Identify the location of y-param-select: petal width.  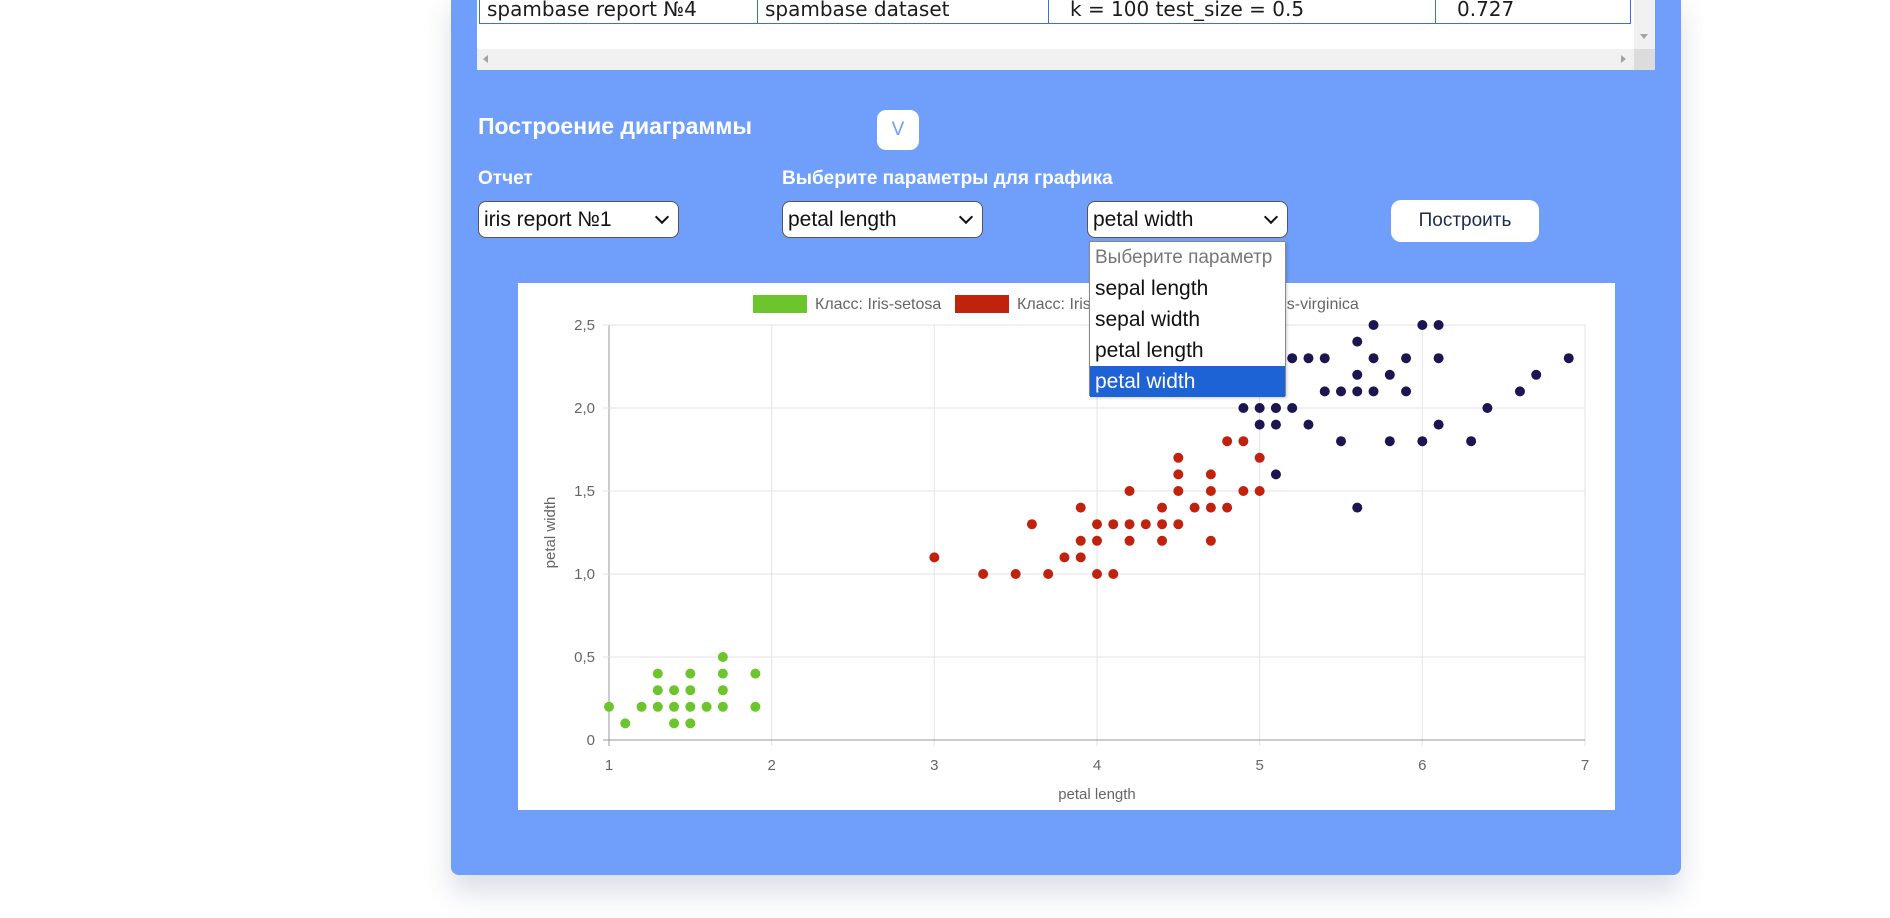
(1187, 219).